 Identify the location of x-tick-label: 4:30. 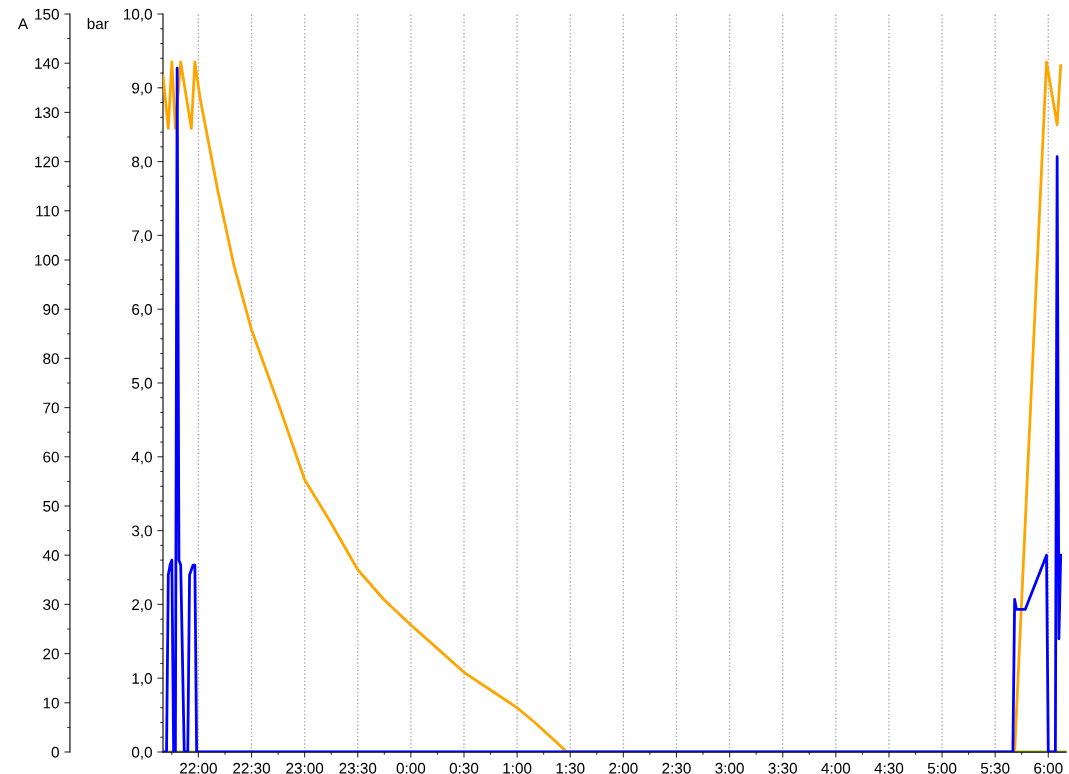
(889, 768).